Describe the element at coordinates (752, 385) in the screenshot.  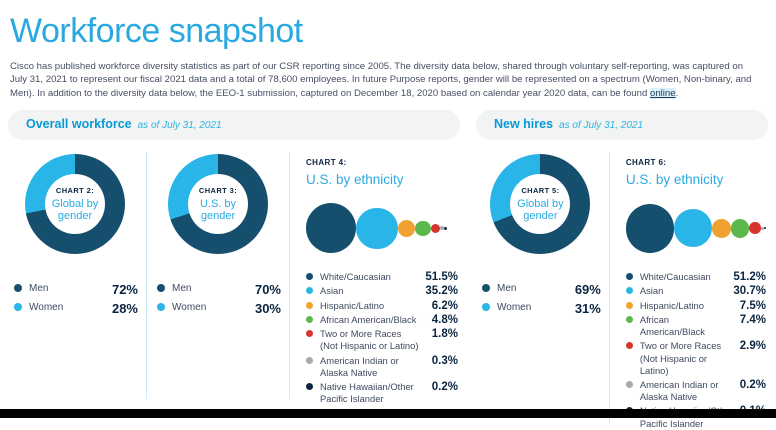
I see `legend-value: 0.2%` at that location.